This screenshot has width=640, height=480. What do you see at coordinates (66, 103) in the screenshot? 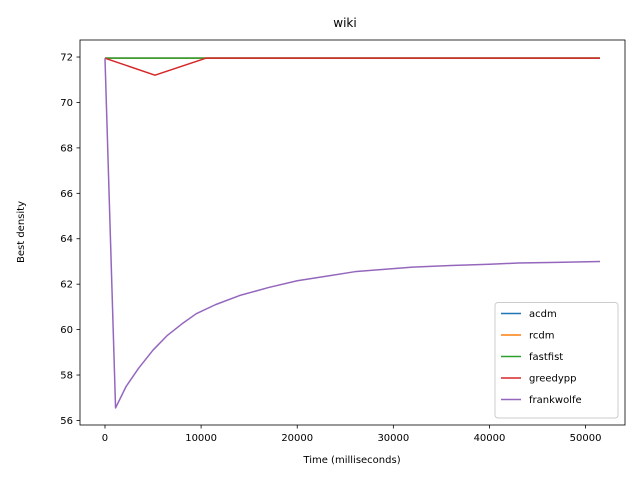
I see `y-tick-label: 70` at bounding box center [66, 103].